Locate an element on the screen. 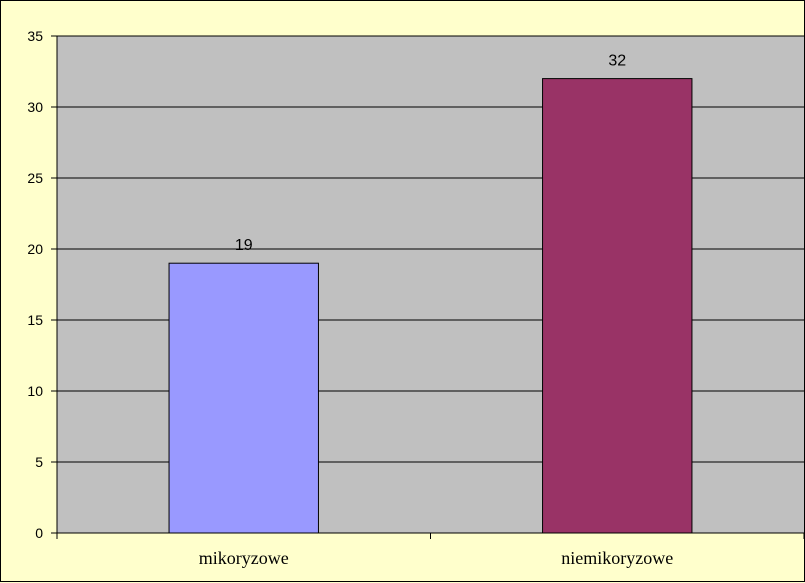  y-tick-label: 20 is located at coordinates (35, 249).